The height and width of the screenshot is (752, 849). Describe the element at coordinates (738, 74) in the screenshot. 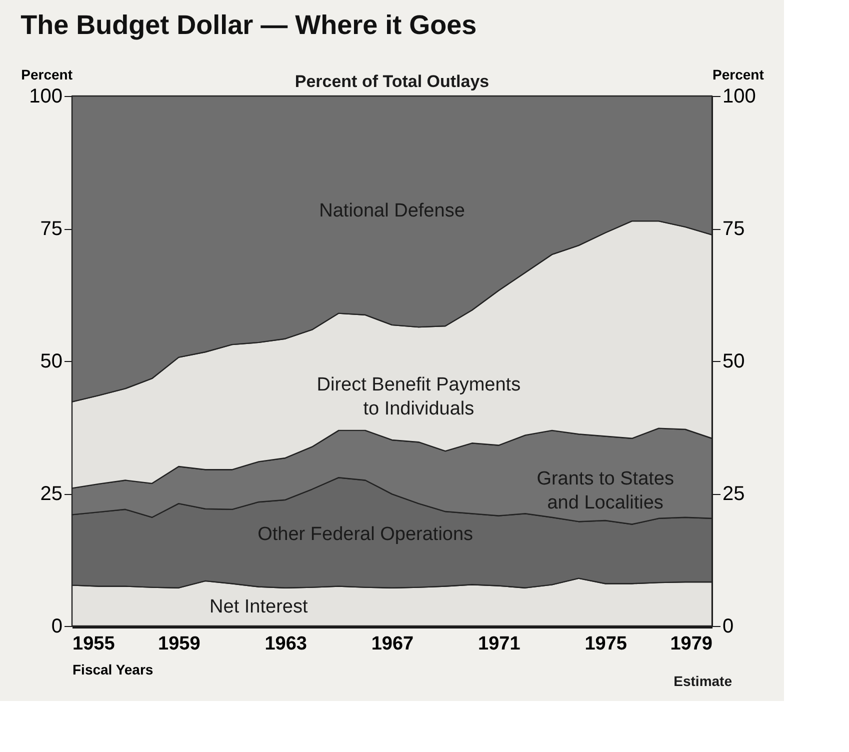

I see `y2-axis-title: Percent` at that location.